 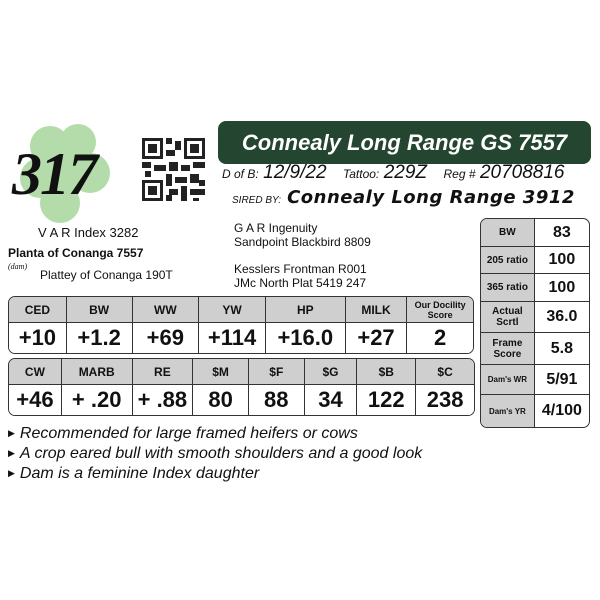 What do you see at coordinates (445, 400) in the screenshot?
I see `epd-value: 238` at bounding box center [445, 400].